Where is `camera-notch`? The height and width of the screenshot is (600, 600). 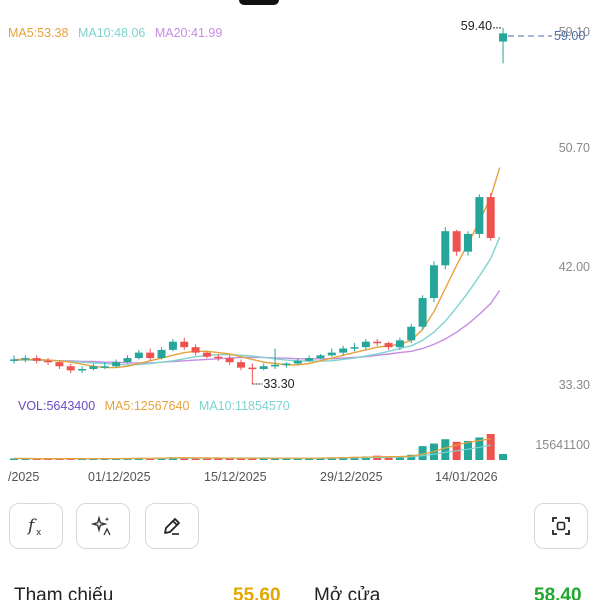 camera-notch is located at coordinates (259, 2).